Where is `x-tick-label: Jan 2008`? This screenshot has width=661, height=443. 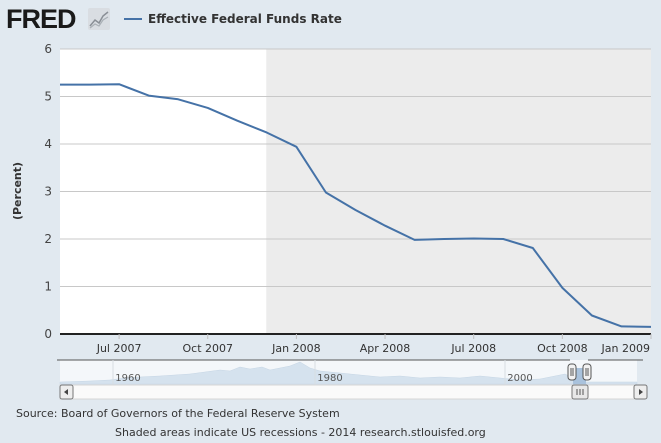 x-tick-label: Jan 2008 is located at coordinates (295, 348).